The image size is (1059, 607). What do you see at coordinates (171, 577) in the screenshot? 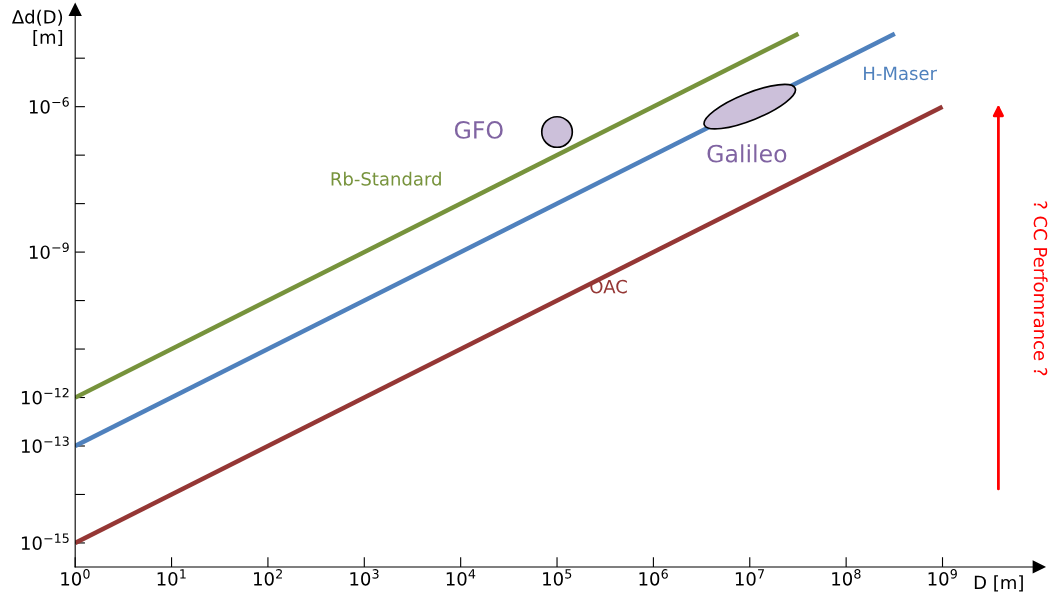
I see `x-tick-label: 10$^{1}$` at bounding box center [171, 577].